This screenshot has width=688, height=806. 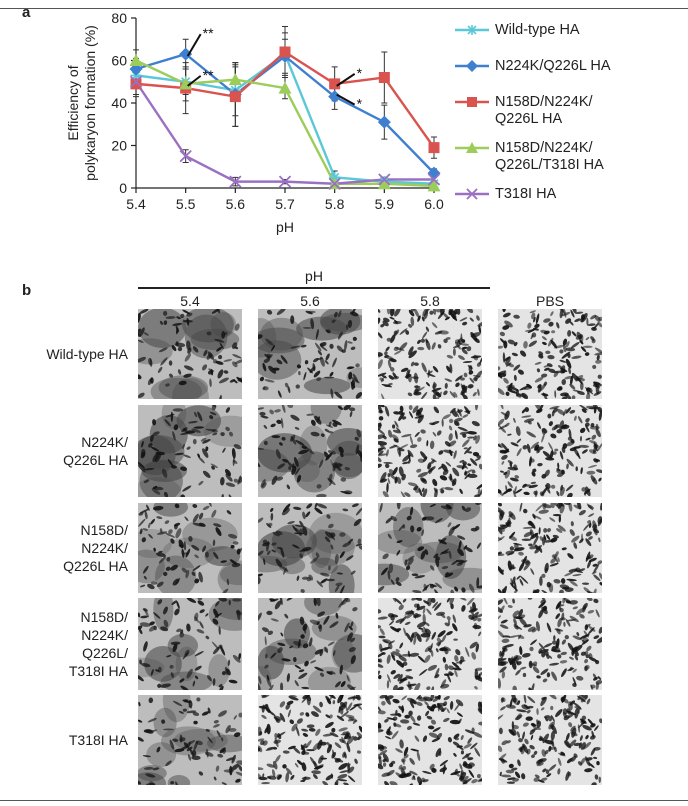 I want to click on legend-label: Wild-type HA, so click(x=537, y=30).